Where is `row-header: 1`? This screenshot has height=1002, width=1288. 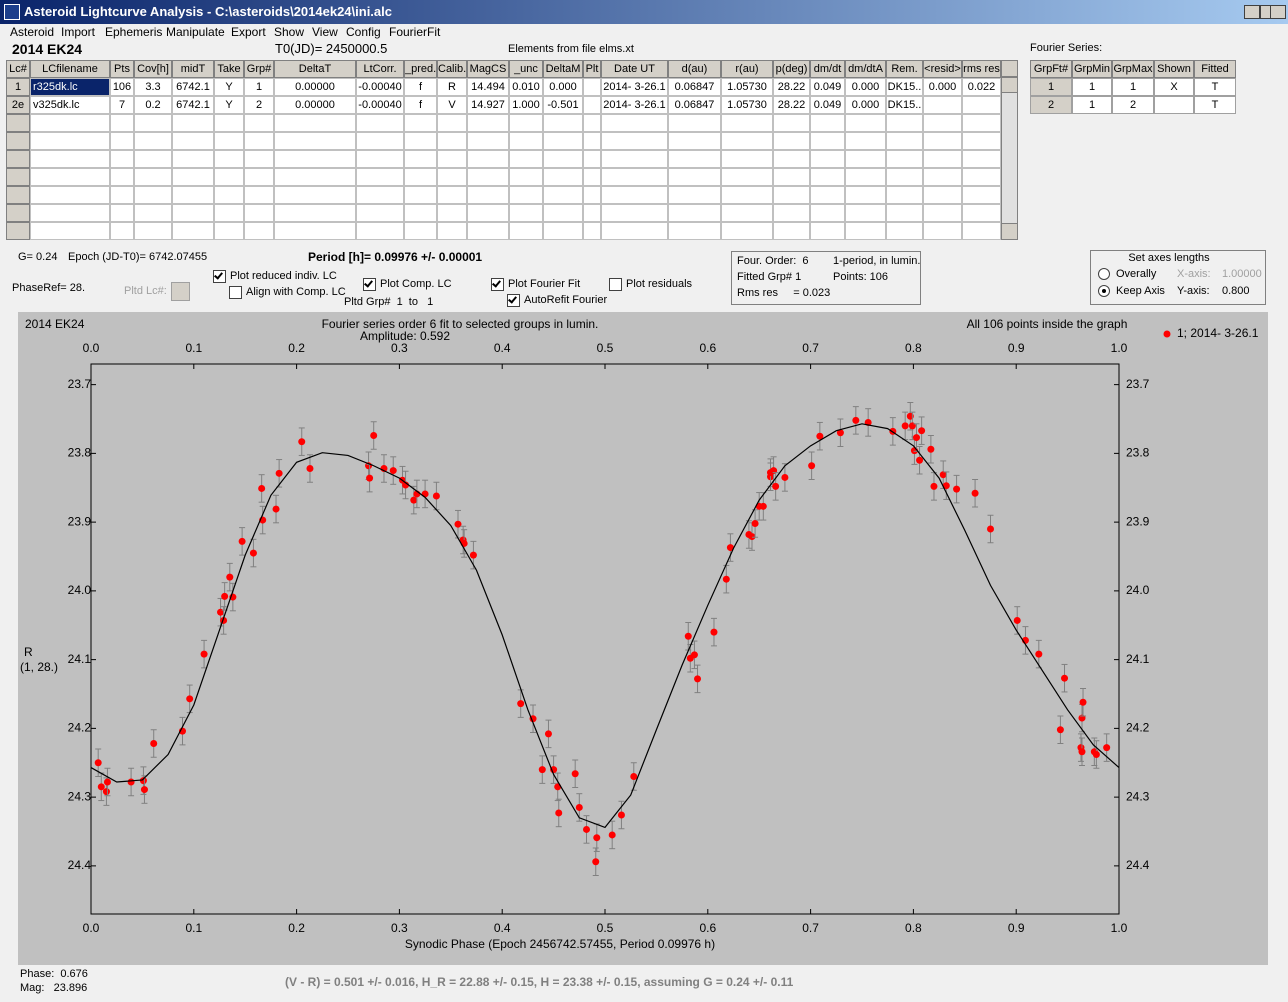
row-header: 1 is located at coordinates (18, 87).